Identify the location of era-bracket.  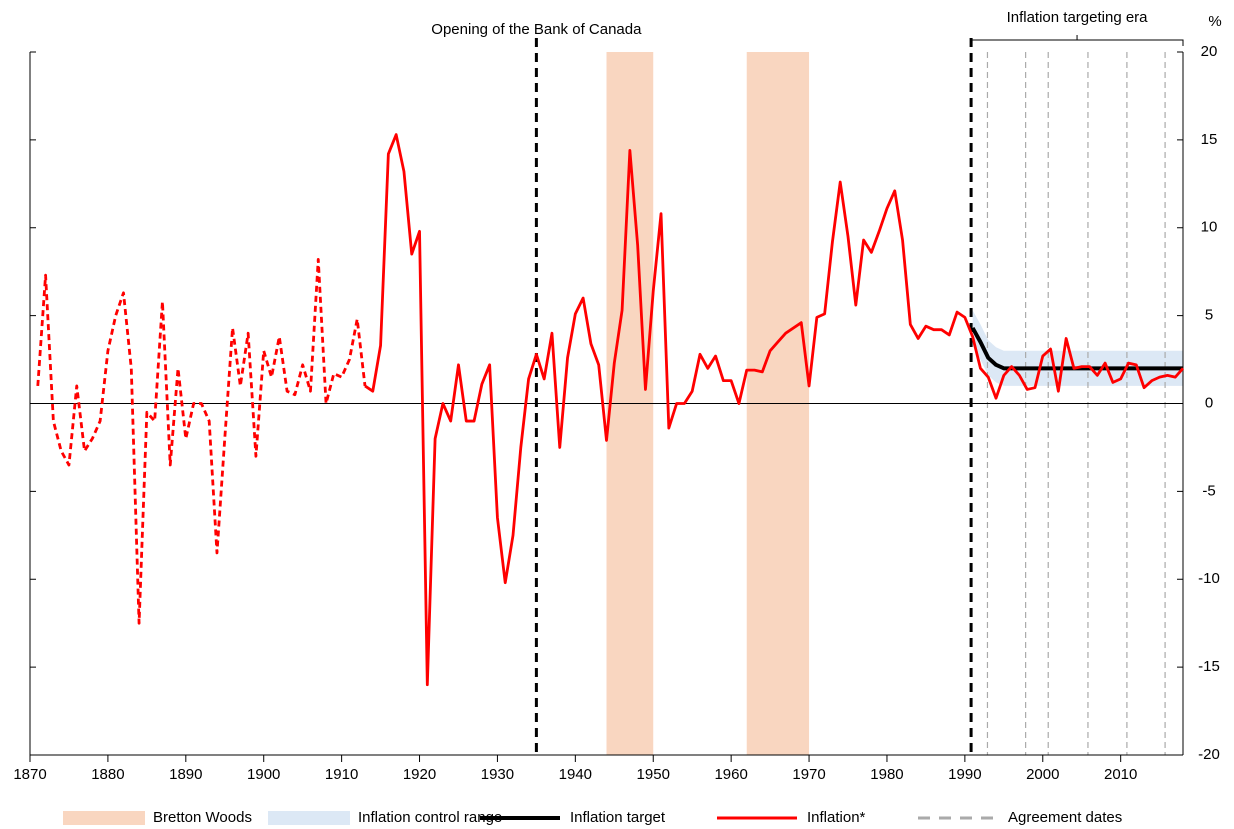
(1077, 40).